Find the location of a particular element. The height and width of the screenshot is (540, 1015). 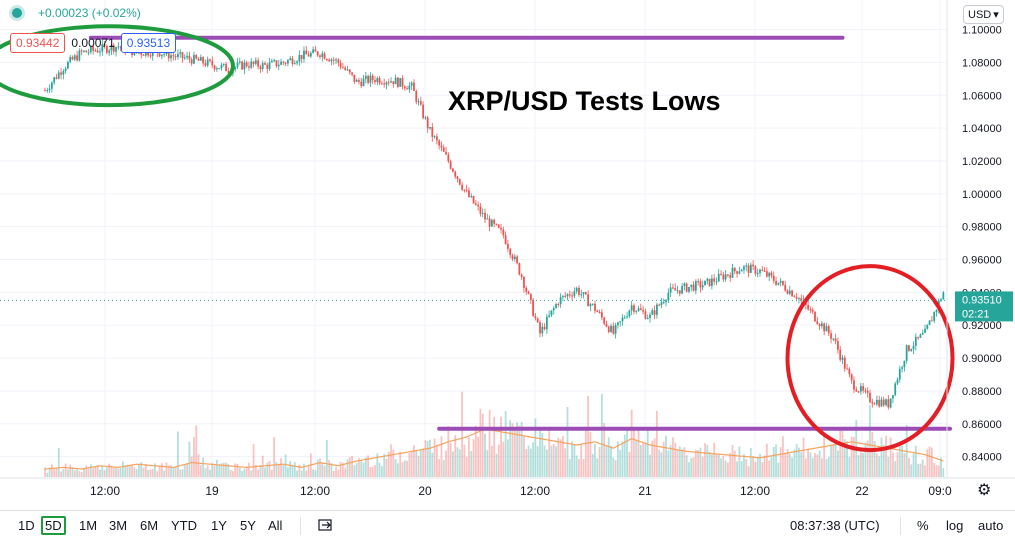

timeframe-5d: 5D is located at coordinates (53, 525).